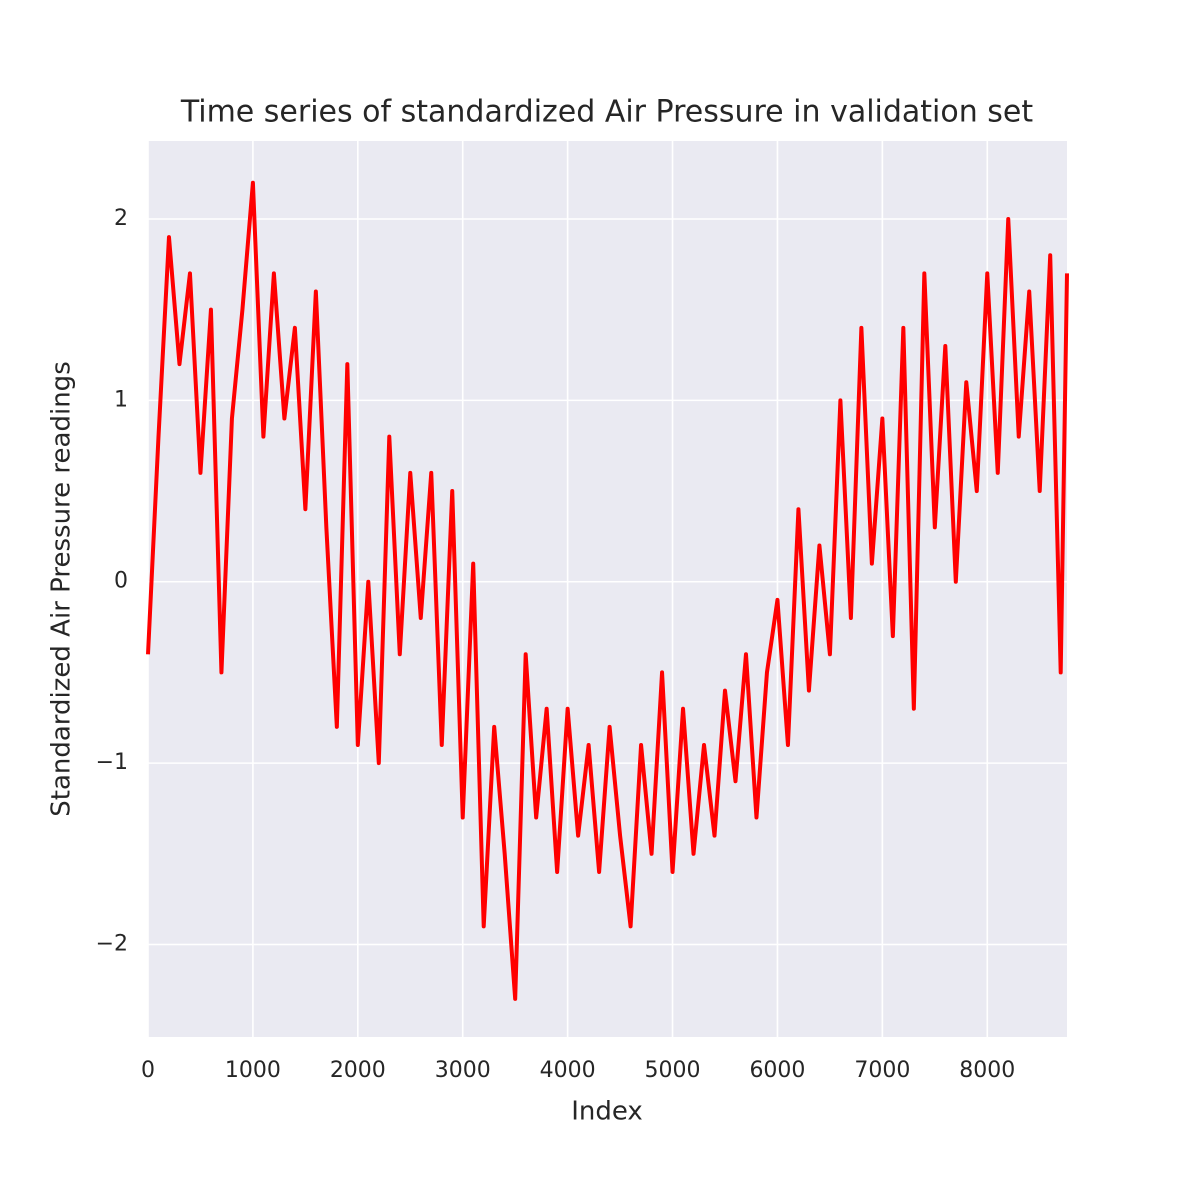  Describe the element at coordinates (607, 1112) in the screenshot. I see `x-axis-label: Index` at that location.